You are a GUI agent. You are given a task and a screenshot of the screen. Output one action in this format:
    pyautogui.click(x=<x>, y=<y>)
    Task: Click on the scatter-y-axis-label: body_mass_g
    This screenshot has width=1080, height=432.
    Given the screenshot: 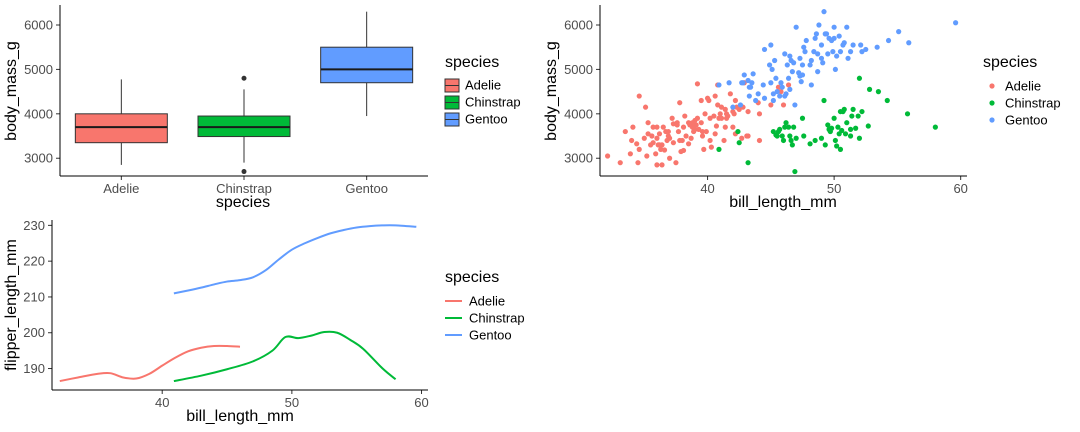 What is the action you would take?
    pyautogui.click(x=551, y=91)
    